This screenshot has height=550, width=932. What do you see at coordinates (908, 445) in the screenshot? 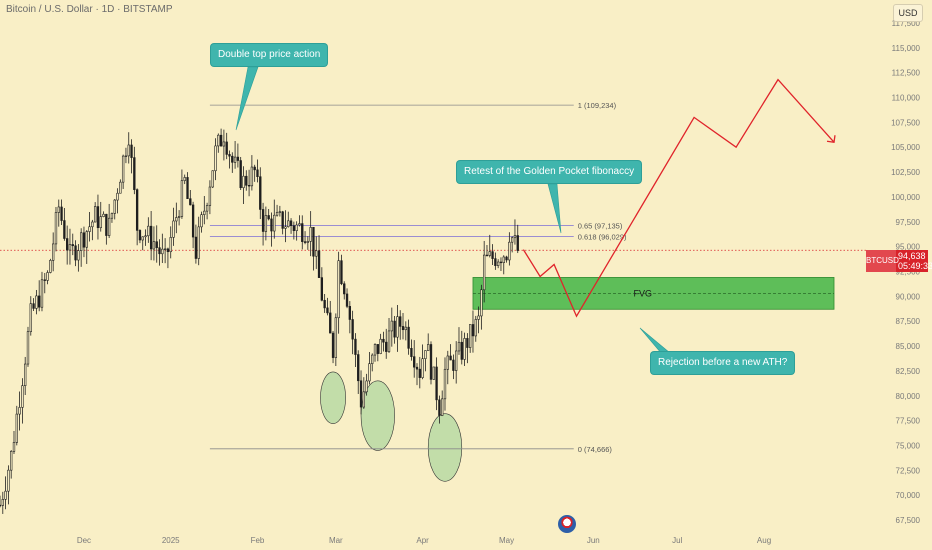
I see `y-tick-label: 75,000` at bounding box center [908, 445].